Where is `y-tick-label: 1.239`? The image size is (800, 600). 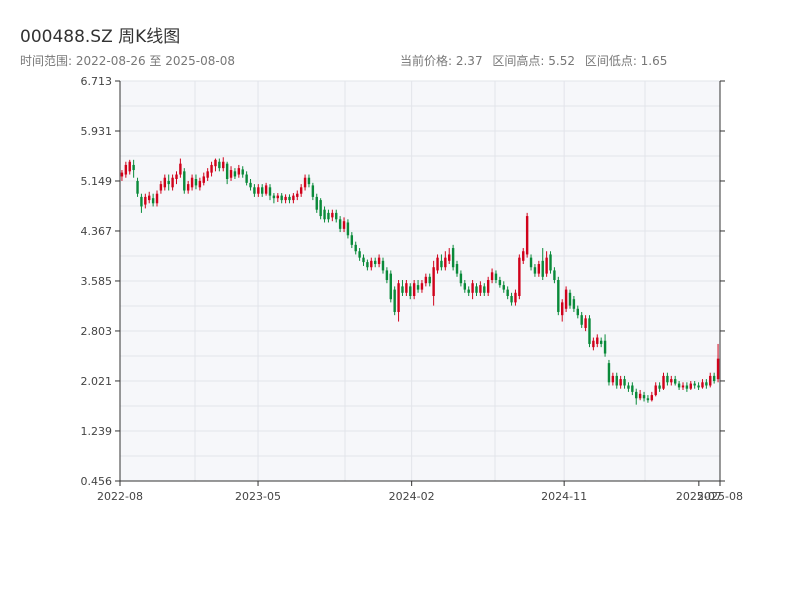 y-tick-label: 1.239 is located at coordinates (97, 431).